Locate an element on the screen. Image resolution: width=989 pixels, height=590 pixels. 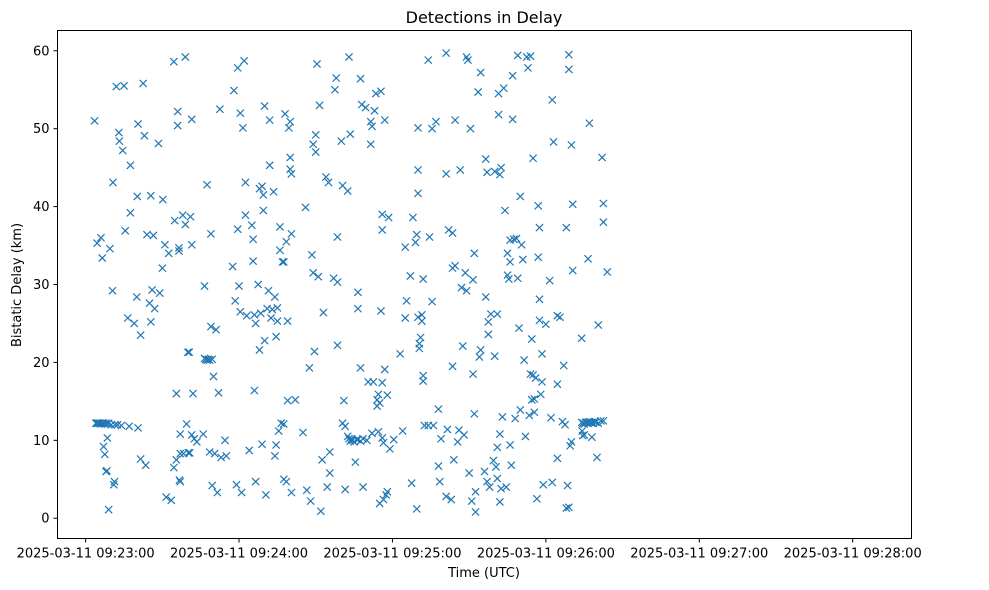
y-tick-label: 40 is located at coordinates (41, 207).